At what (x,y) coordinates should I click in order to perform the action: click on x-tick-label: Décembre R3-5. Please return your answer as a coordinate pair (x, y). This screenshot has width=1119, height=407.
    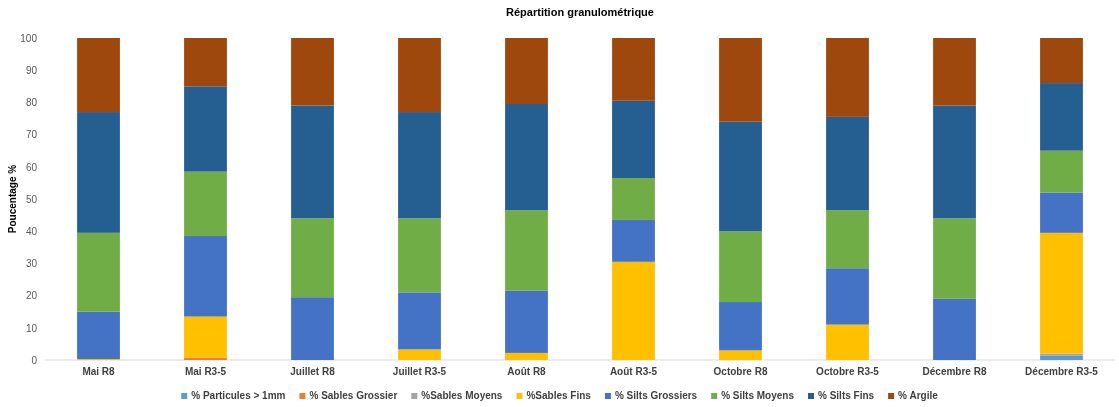
    Looking at the image, I should click on (1062, 372).